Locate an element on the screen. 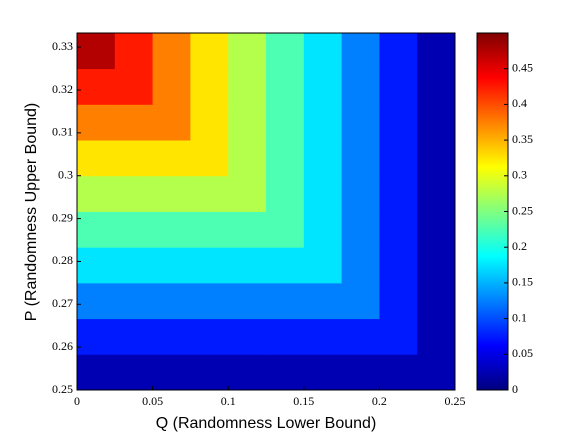  colorbar-tick-label: 0.3 is located at coordinates (519, 175).